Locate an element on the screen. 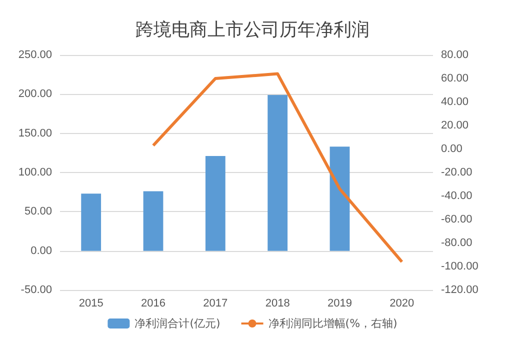  y2-tick-label: 40.00 is located at coordinates (455, 102).